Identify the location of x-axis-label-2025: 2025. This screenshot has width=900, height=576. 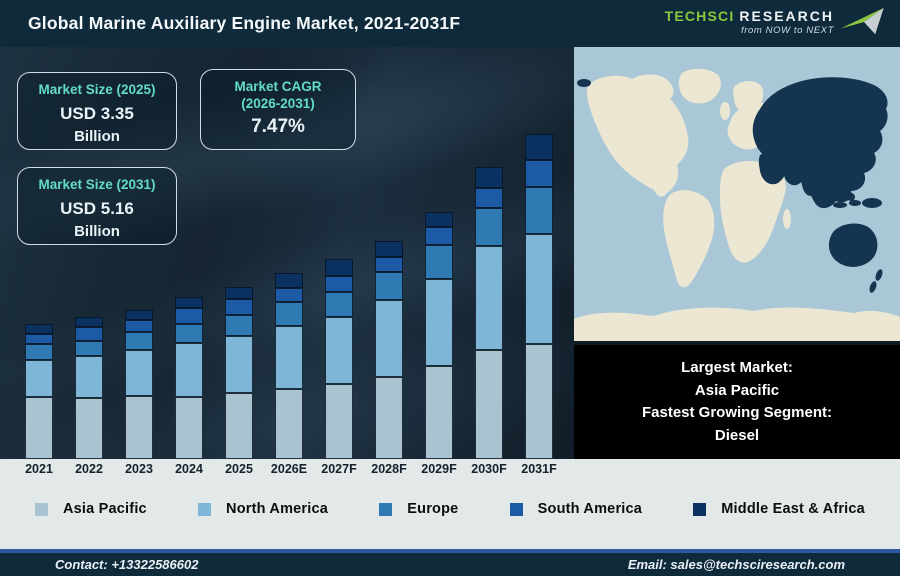
(239, 469).